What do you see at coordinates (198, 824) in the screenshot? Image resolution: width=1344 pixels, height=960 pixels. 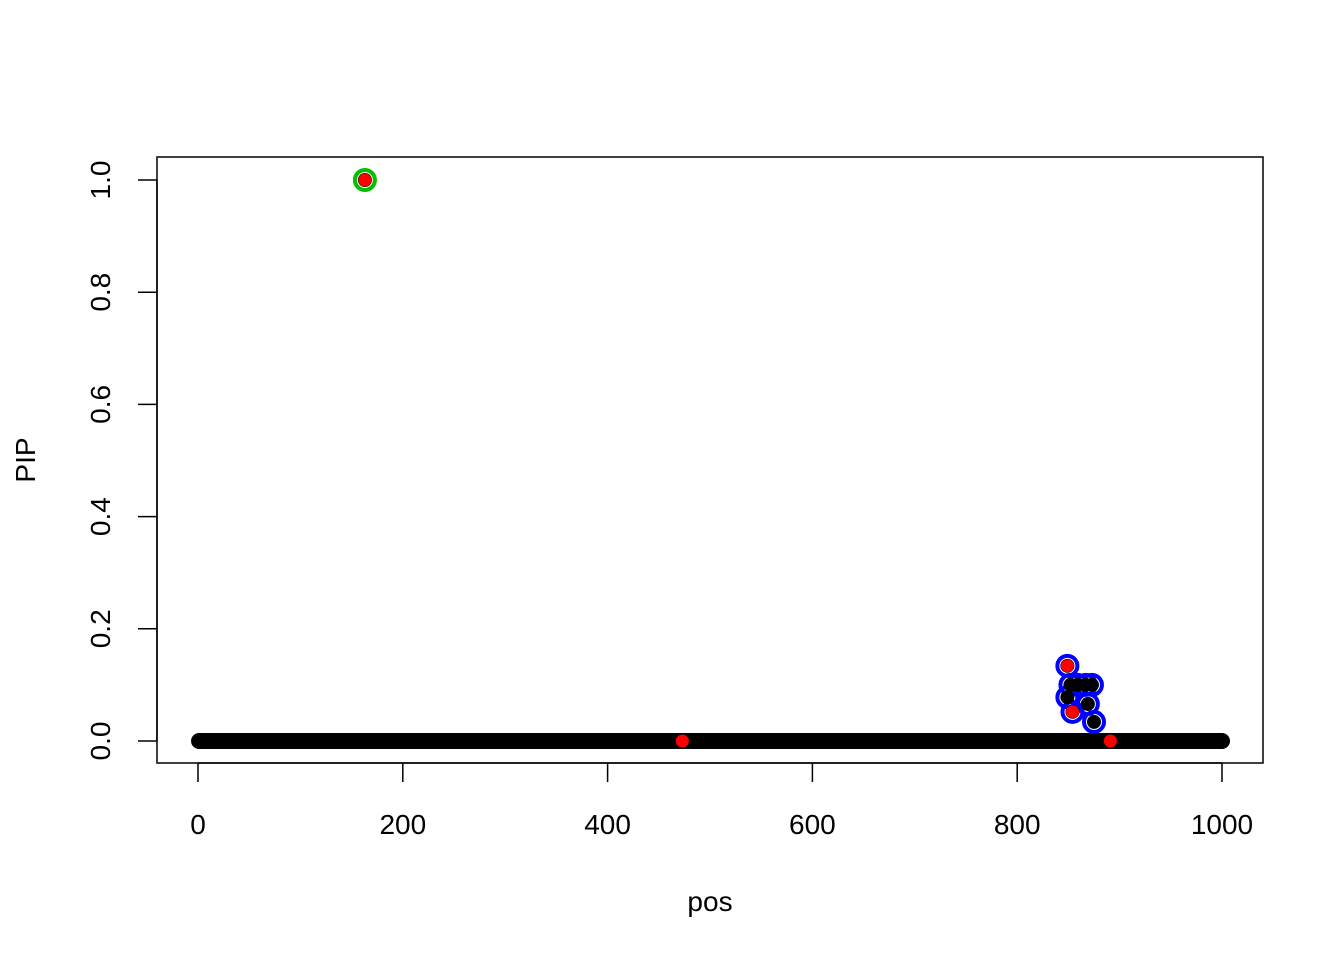 I see `x-tick-label: 0` at bounding box center [198, 824].